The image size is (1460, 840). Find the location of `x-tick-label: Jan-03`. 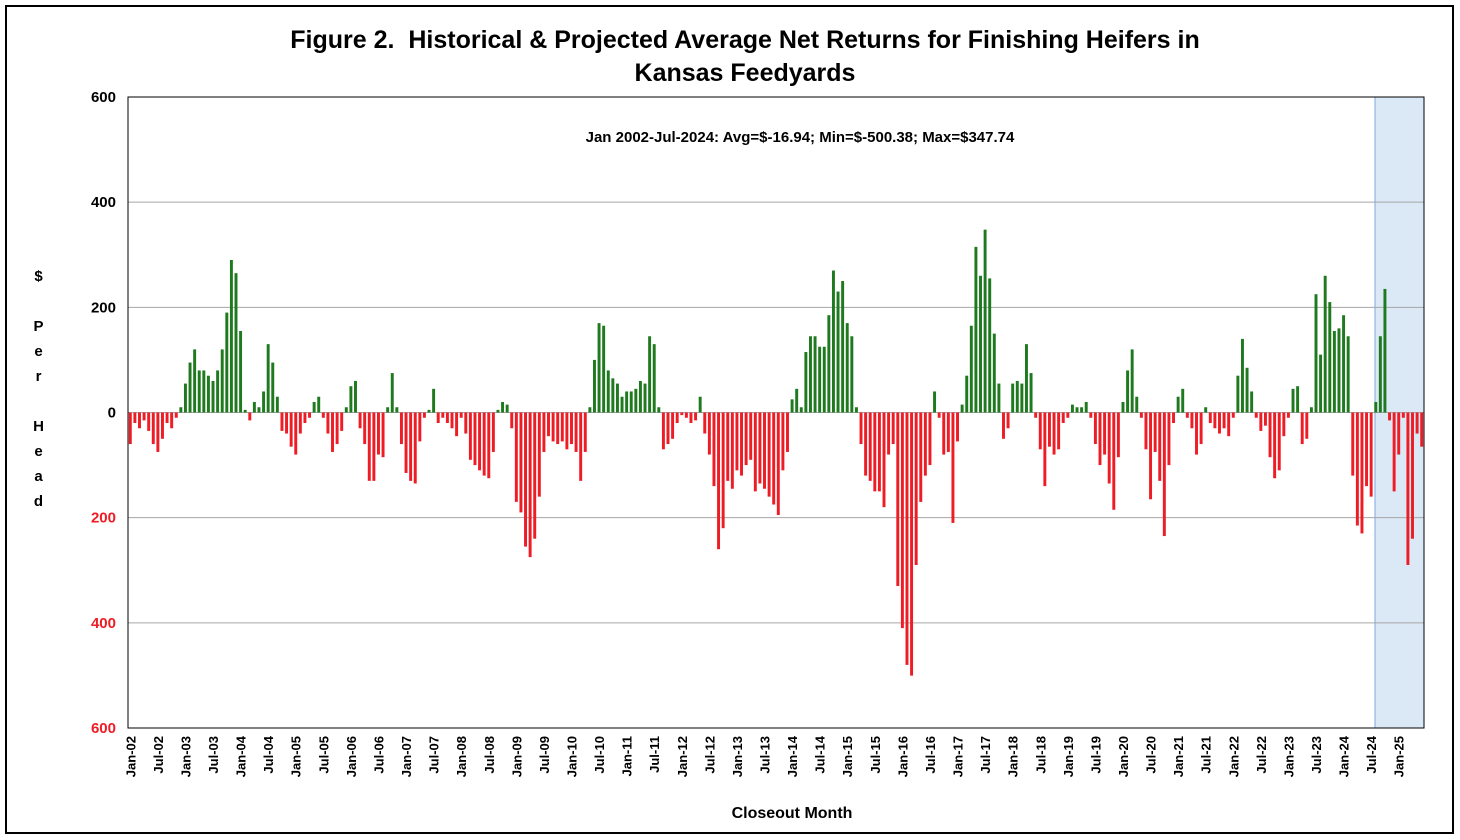

x-tick-label: Jan-03 is located at coordinates (185, 756).